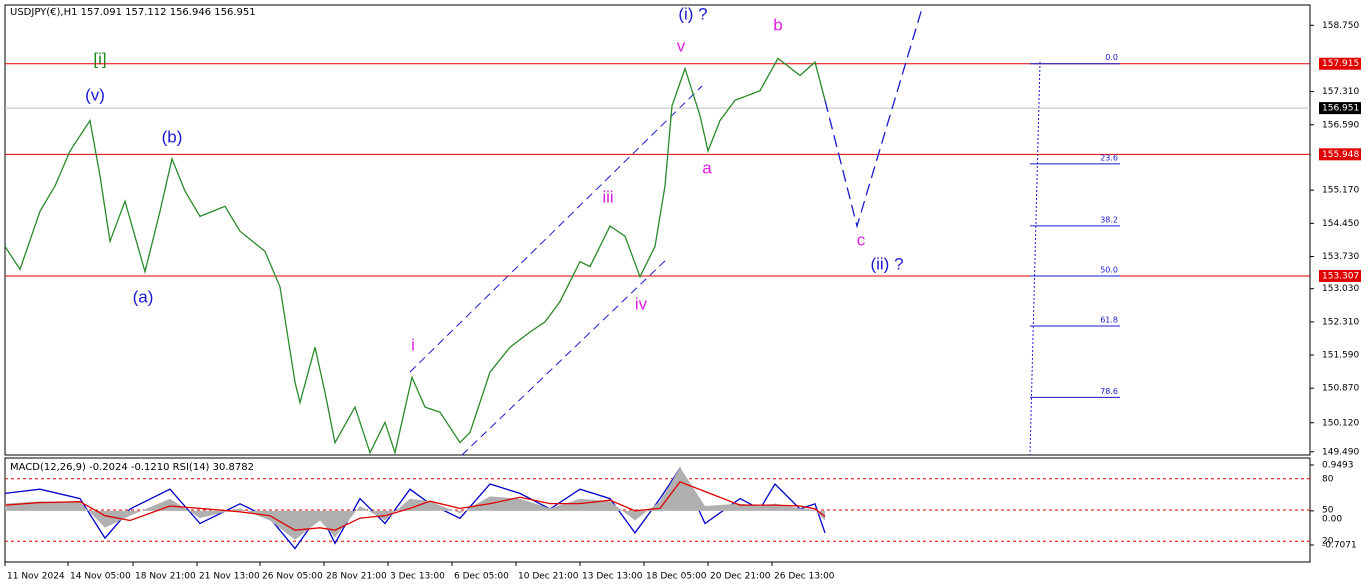 This screenshot has width=1366, height=588. Describe the element at coordinates (861, 239) in the screenshot. I see `wave-label: c` at that location.